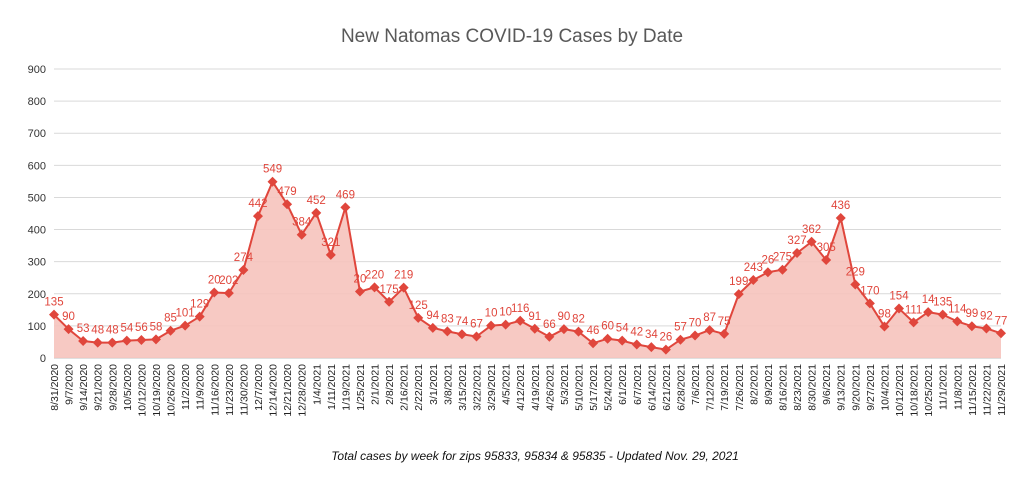 This screenshot has height=490, width=1025. I want to click on x-tick-label: 1/4/2021, so click(317, 384).